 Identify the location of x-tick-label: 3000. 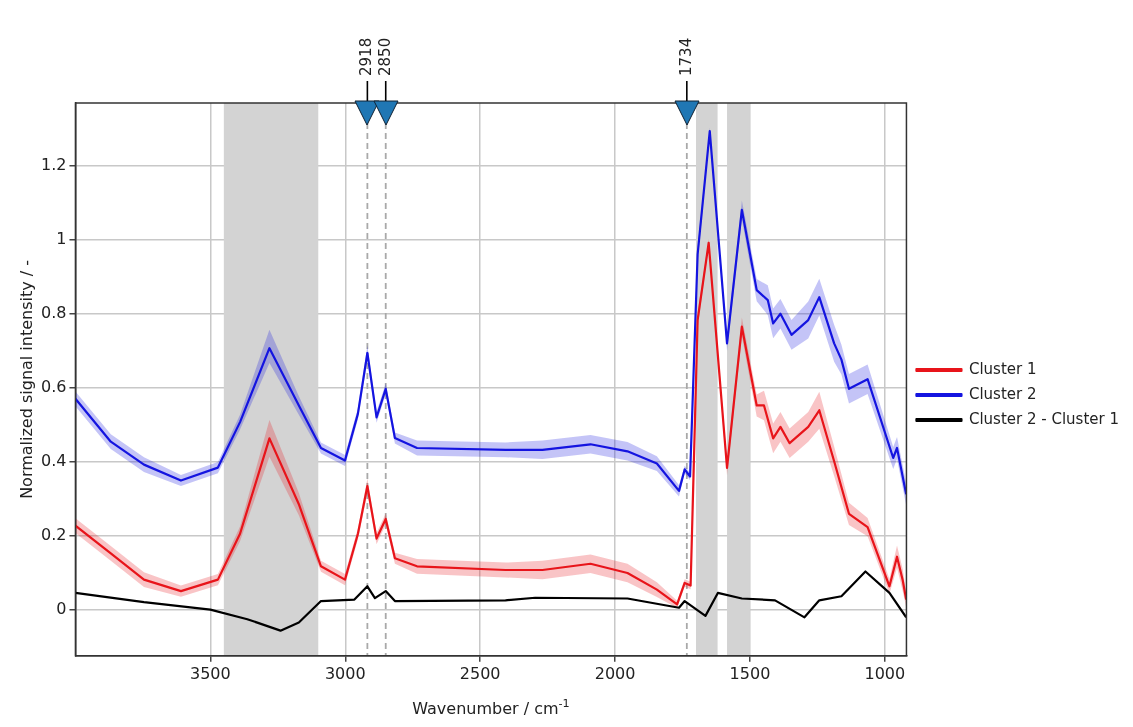
(345, 673).